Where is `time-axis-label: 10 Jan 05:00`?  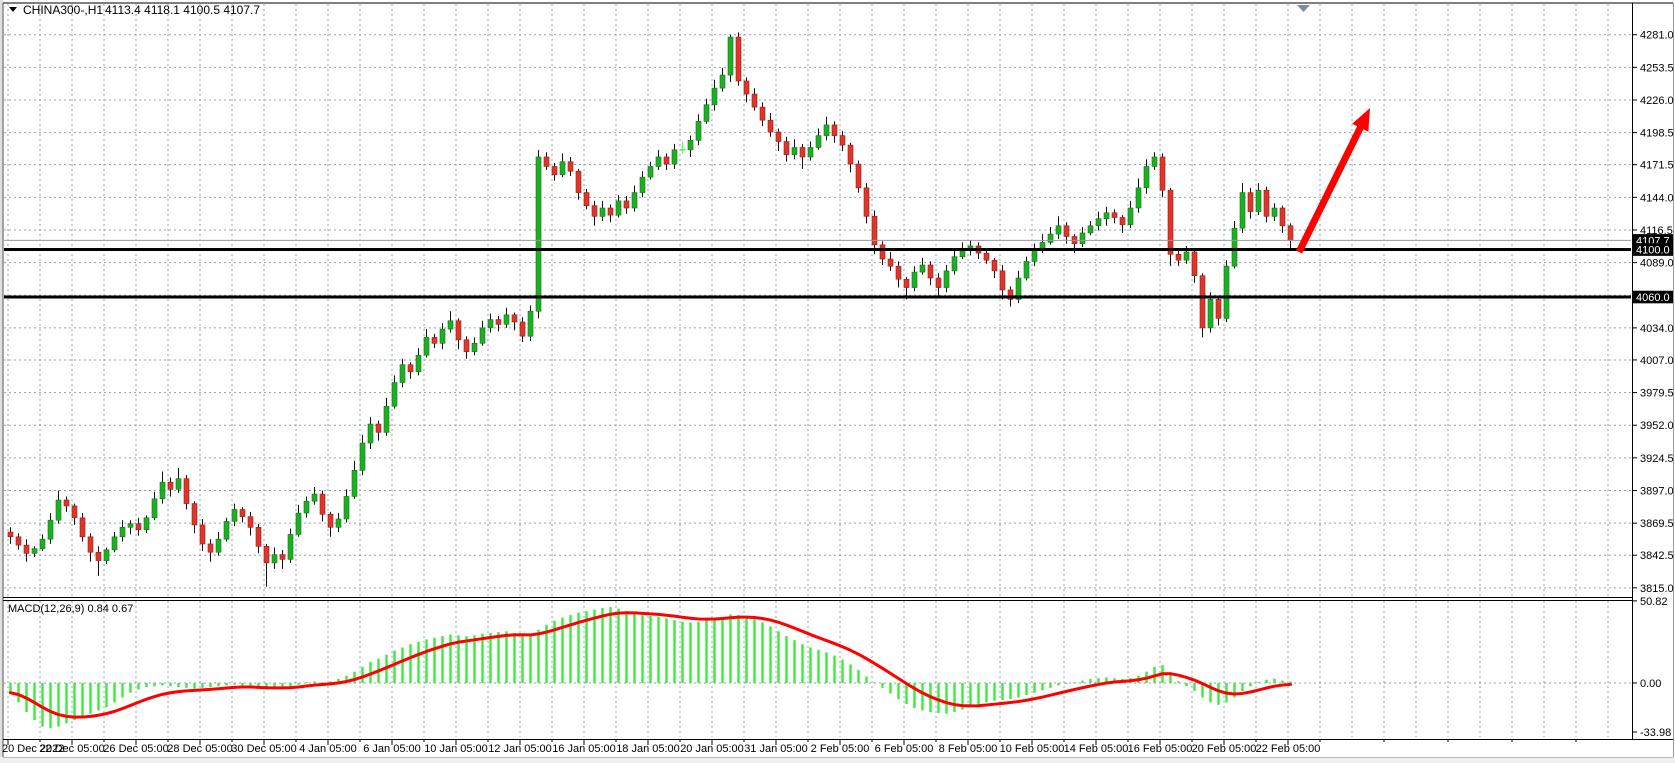
time-axis-label: 10 Jan 05:00 is located at coordinates (456, 749).